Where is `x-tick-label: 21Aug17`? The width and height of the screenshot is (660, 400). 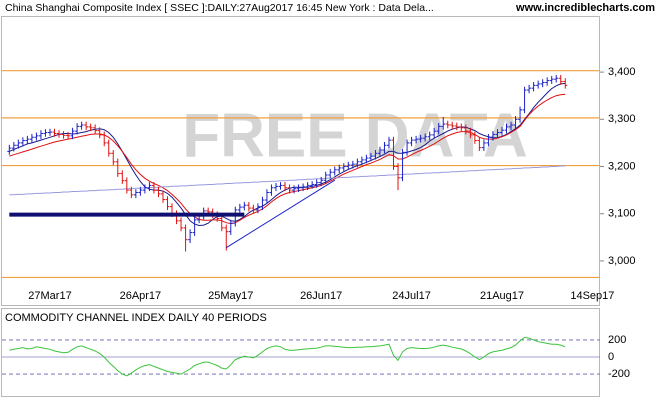
x-tick-label: 21Aug17 is located at coordinates (502, 296).